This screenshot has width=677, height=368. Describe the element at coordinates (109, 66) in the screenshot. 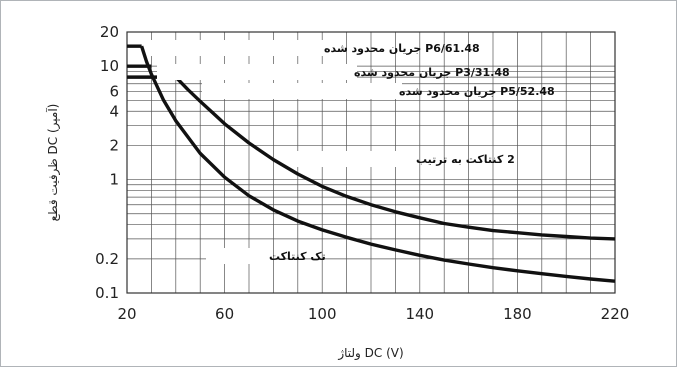

I see `y-tick-label: 10` at that location.